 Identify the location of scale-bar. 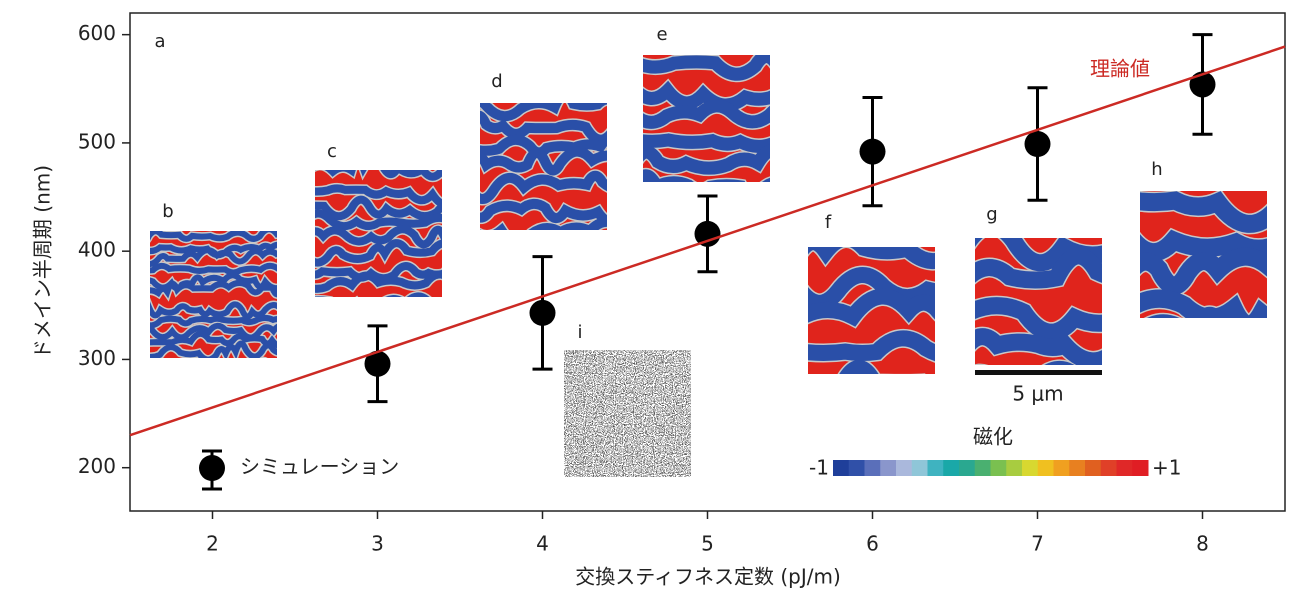
(1038, 372).